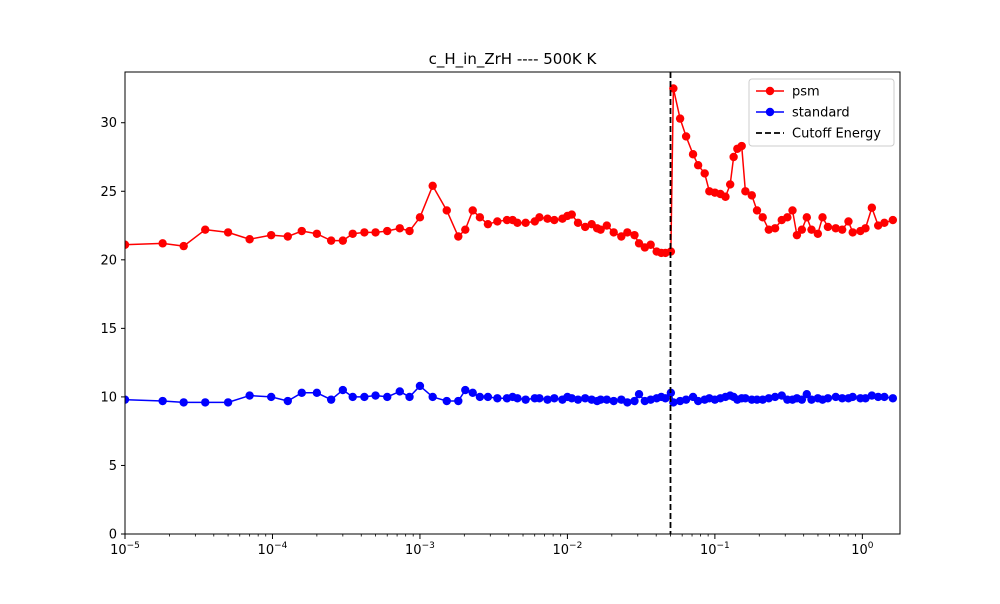 Image resolution: width=1000 pixels, height=604 pixels. Describe the element at coordinates (871, 546) in the screenshot. I see `x-tick-label-exponent: 0` at that location.